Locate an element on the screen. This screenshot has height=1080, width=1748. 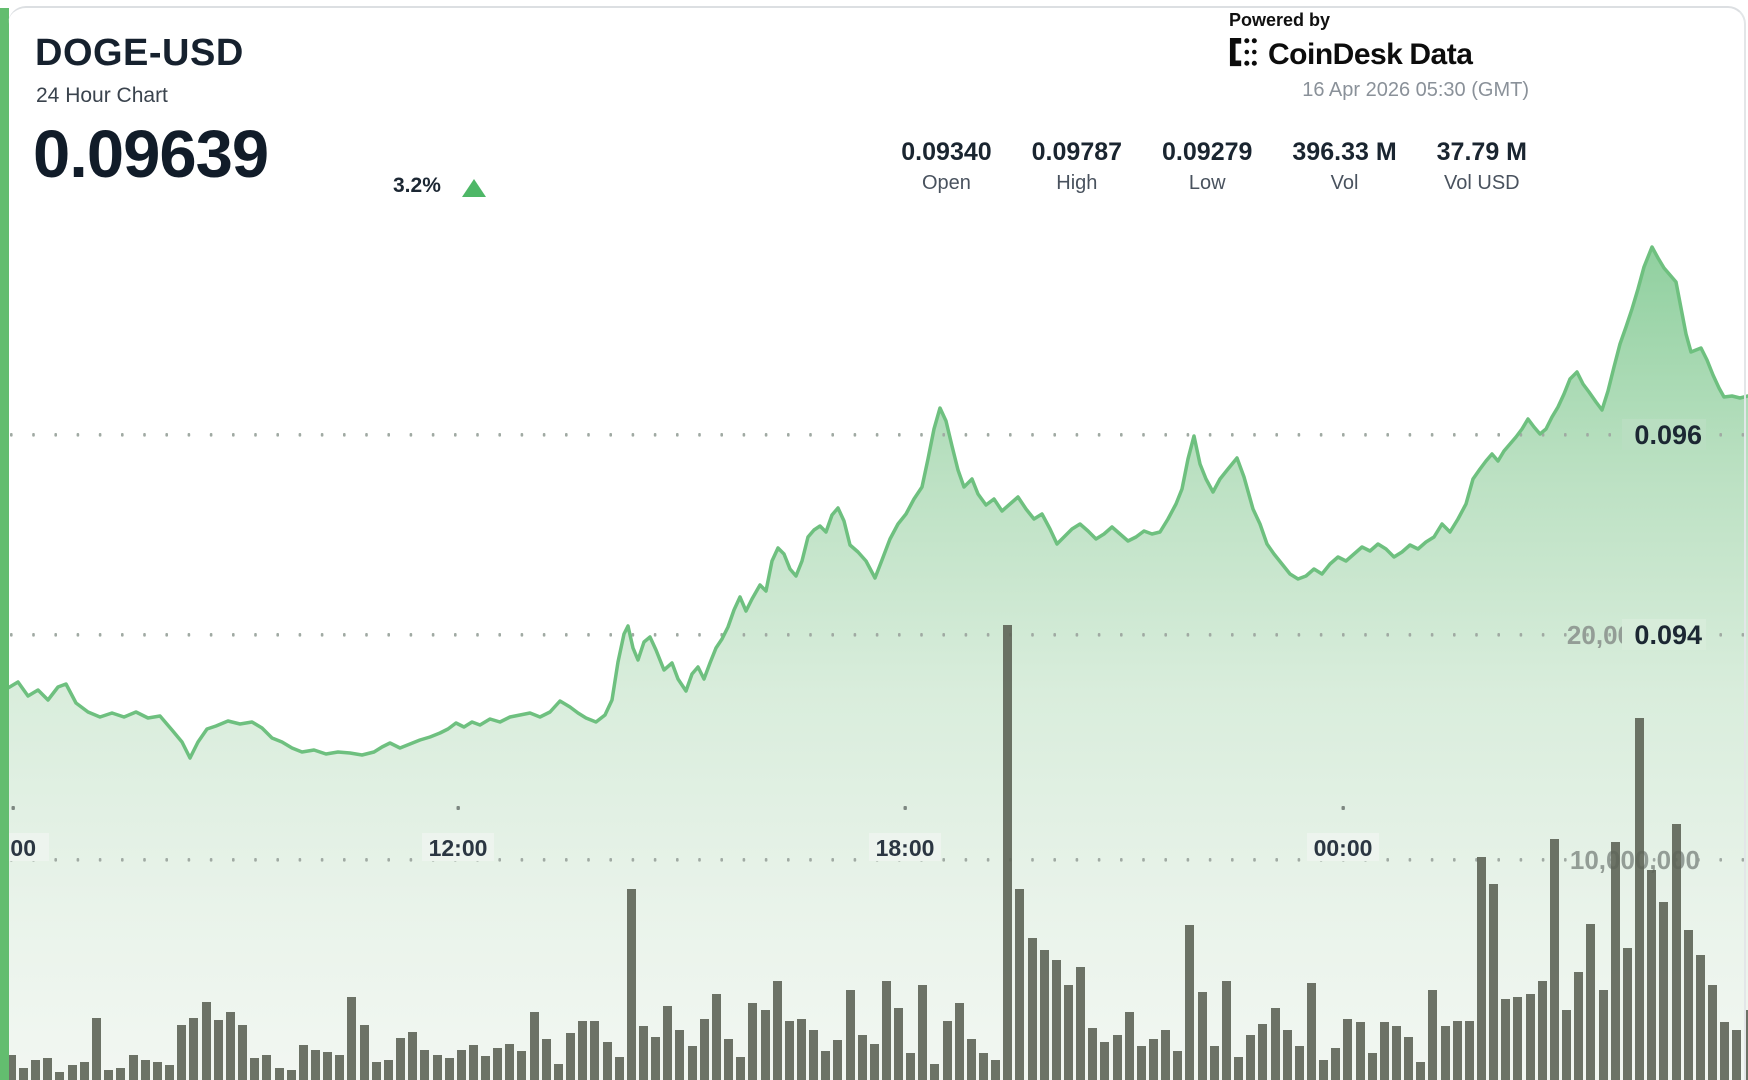
change-percent: 3.2% is located at coordinates (417, 185).